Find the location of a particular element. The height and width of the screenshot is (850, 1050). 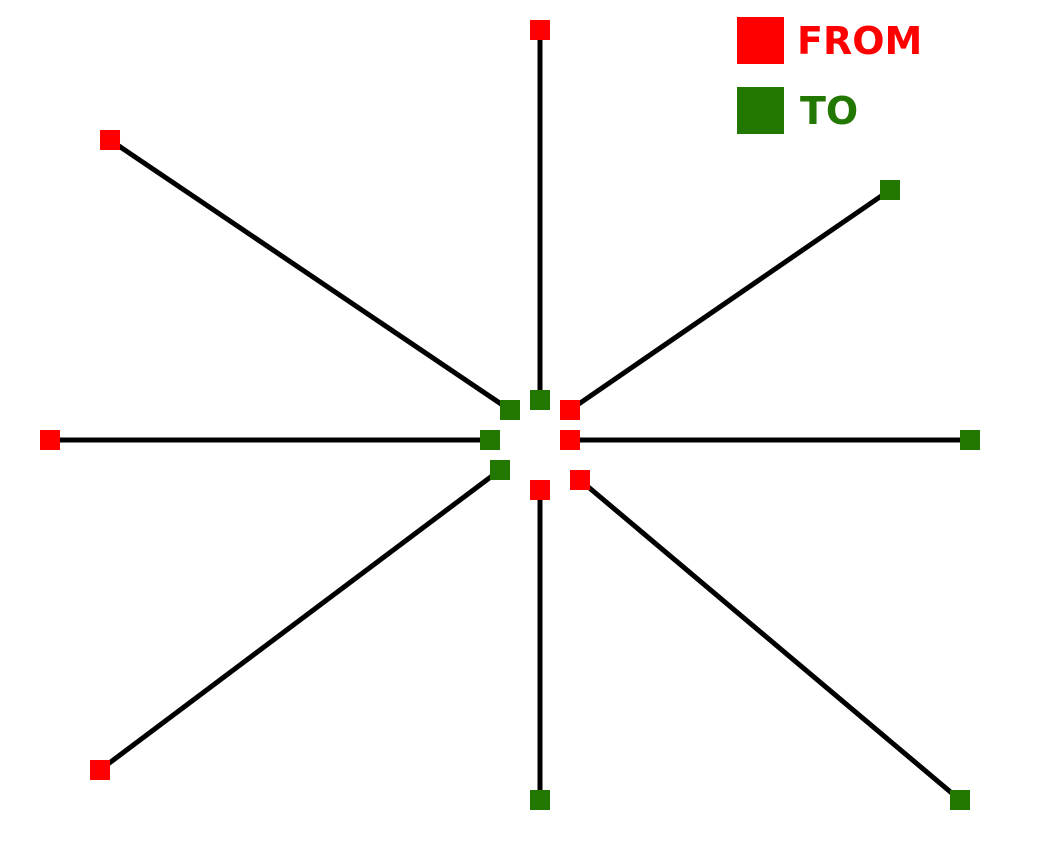

legend-to-swatch is located at coordinates (760, 110).